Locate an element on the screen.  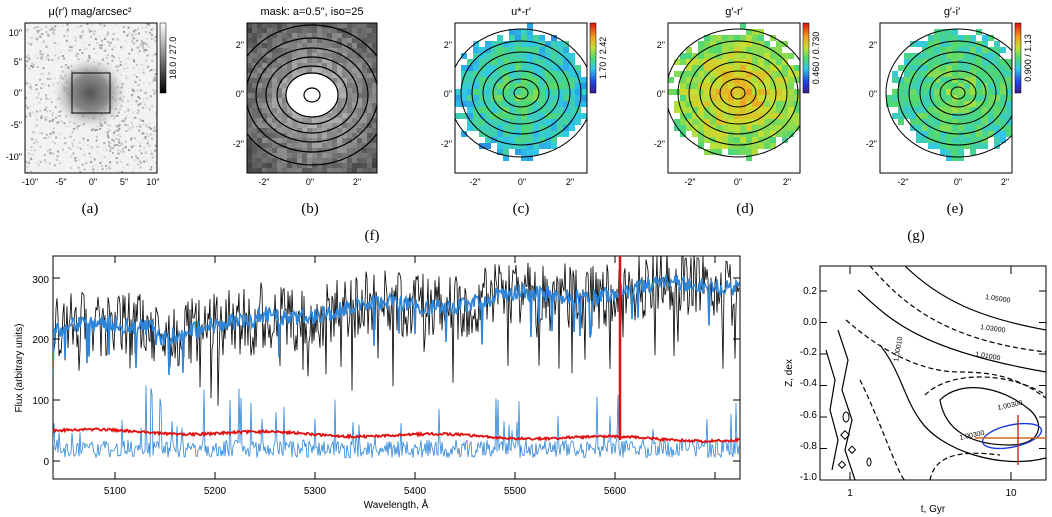
panel-a-yticks: 10" 5" 0" -5" -10" is located at coordinates (14, 95).